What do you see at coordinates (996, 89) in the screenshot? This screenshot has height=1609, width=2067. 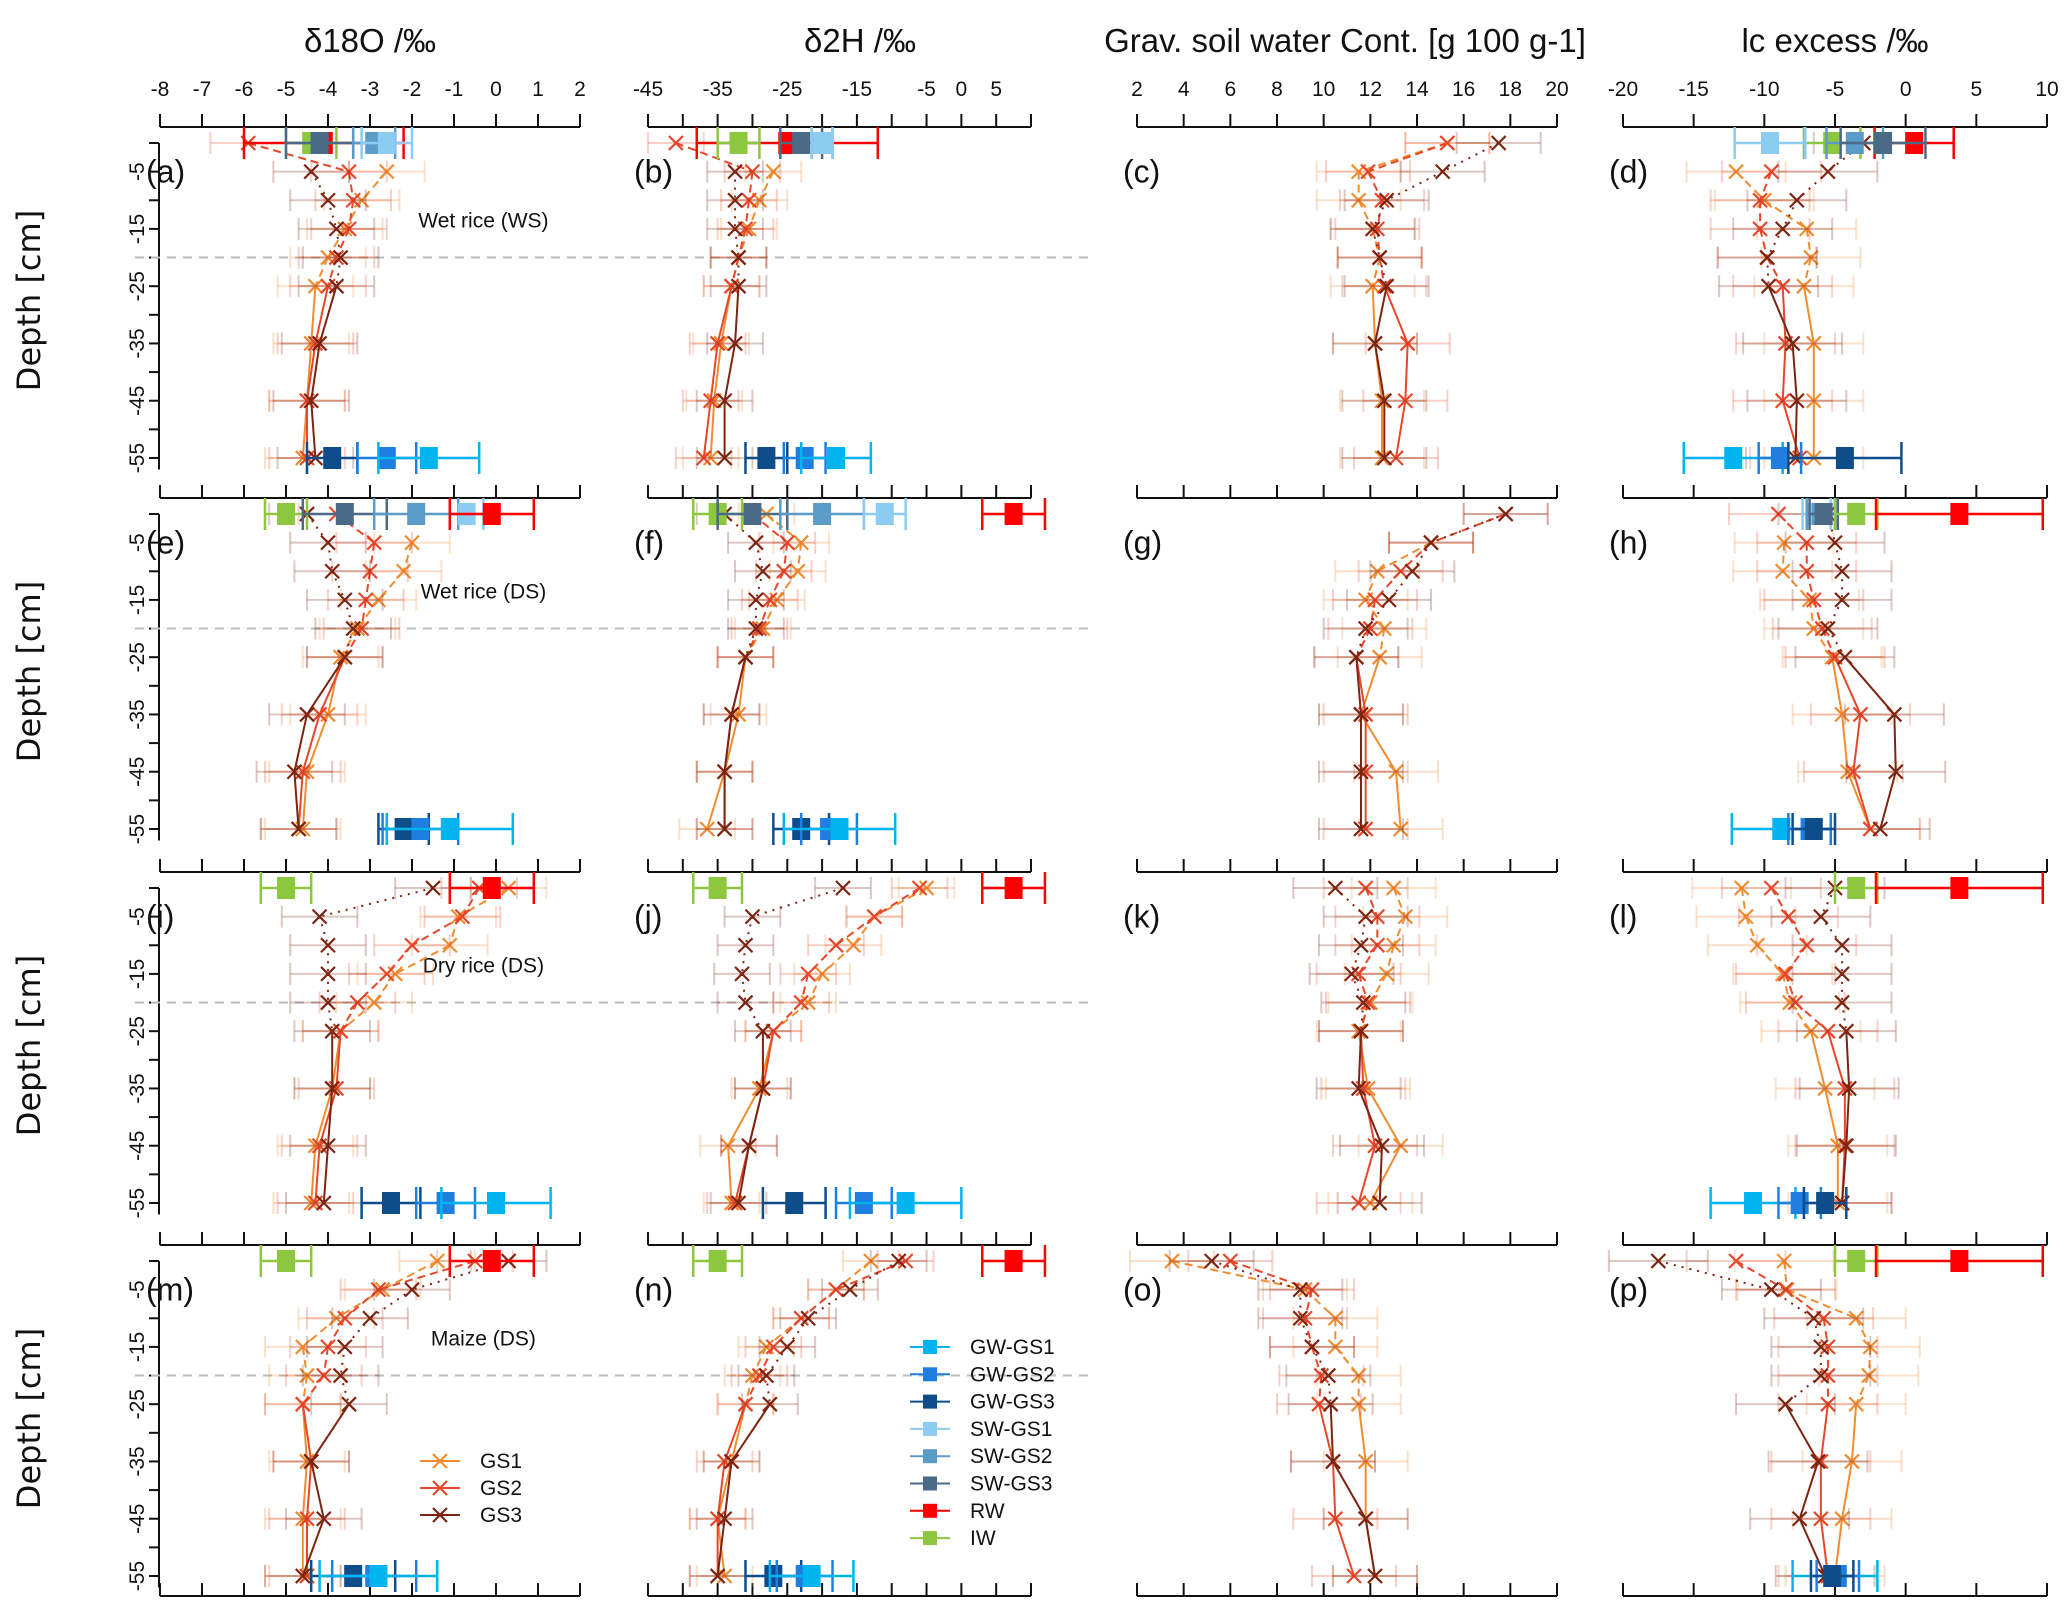 I see `x-tick-label: 5` at bounding box center [996, 89].